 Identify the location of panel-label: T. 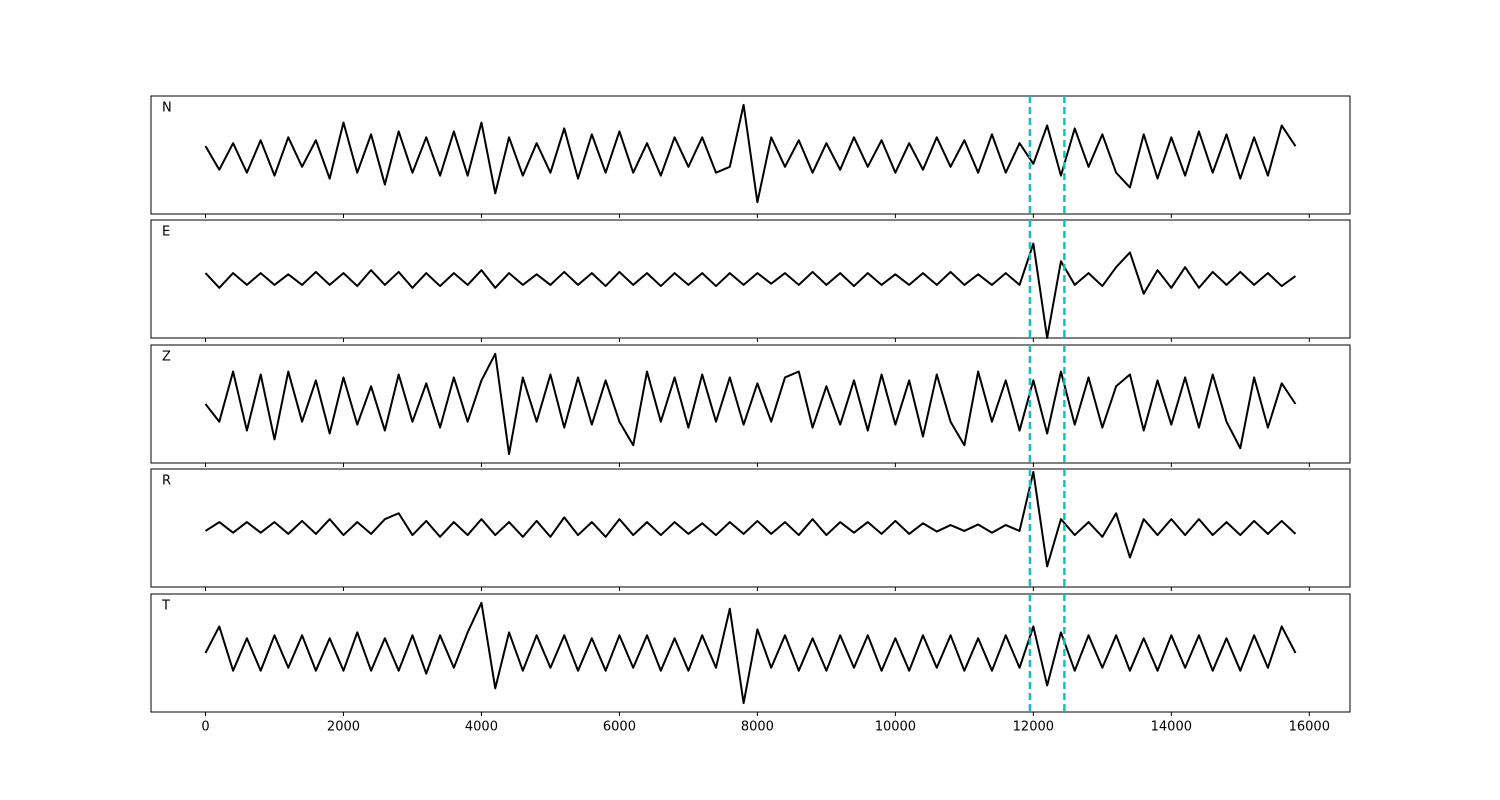
(165, 606).